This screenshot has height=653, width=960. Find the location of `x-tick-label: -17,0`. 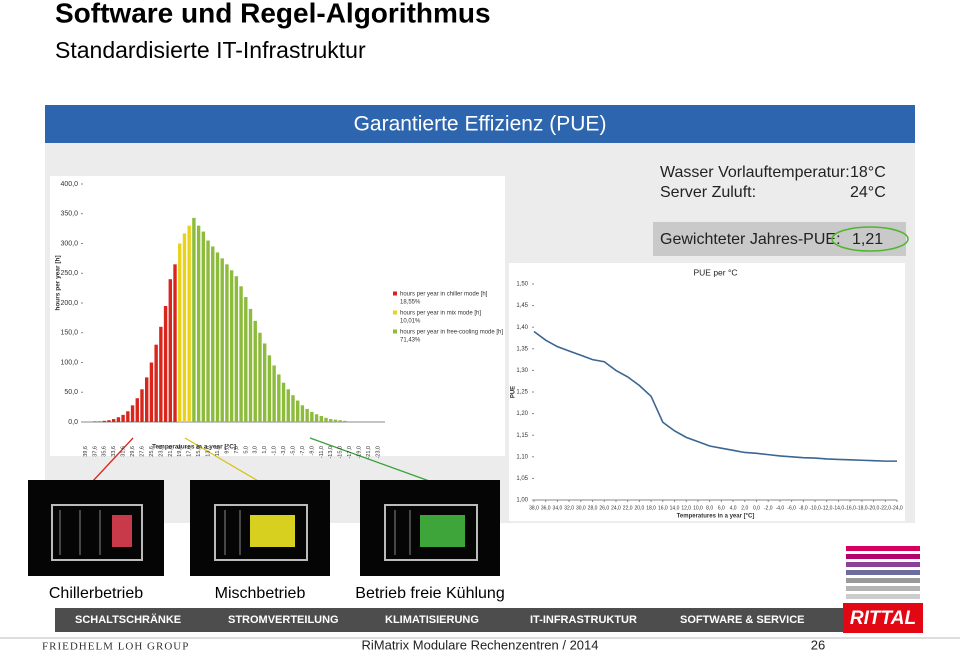

x-tick-label: -17,0 is located at coordinates (350, 452).